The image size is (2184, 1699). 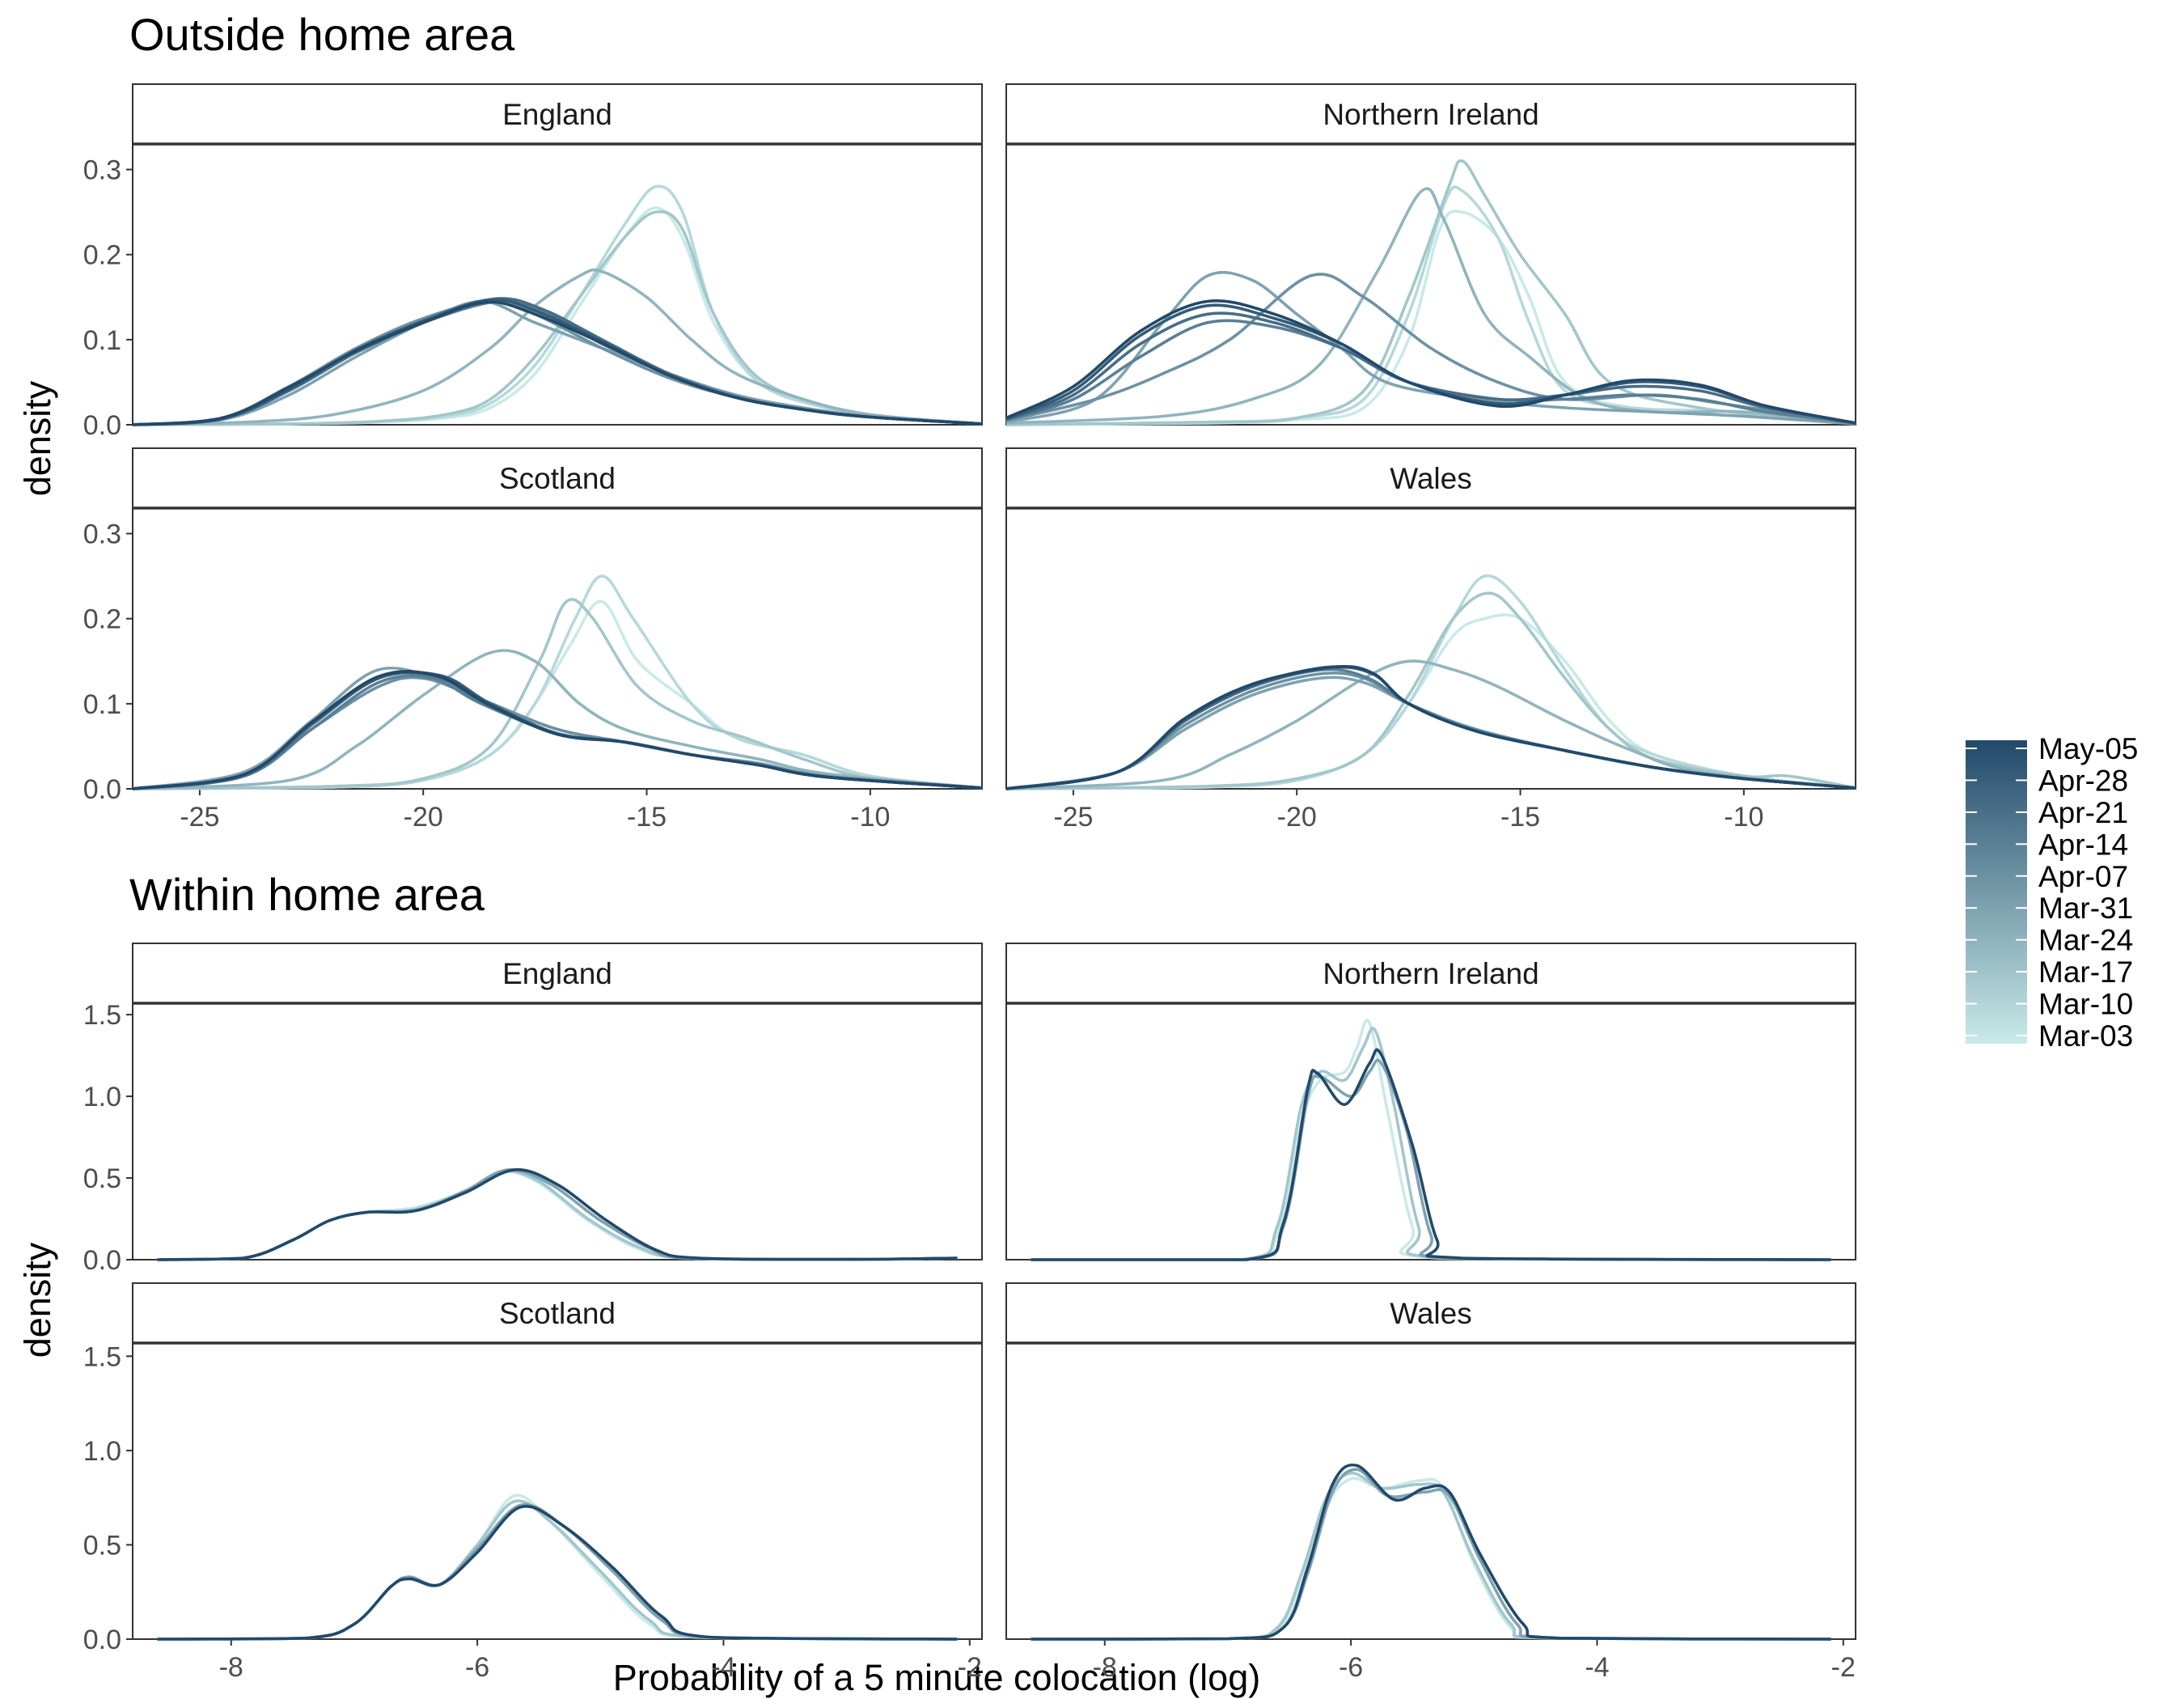 I want to click on panel-outside-home-area-scotland: Scotland 0.0 0.1 0.2 0.3 -25 -20 -15 -10, so click(x=533, y=640).